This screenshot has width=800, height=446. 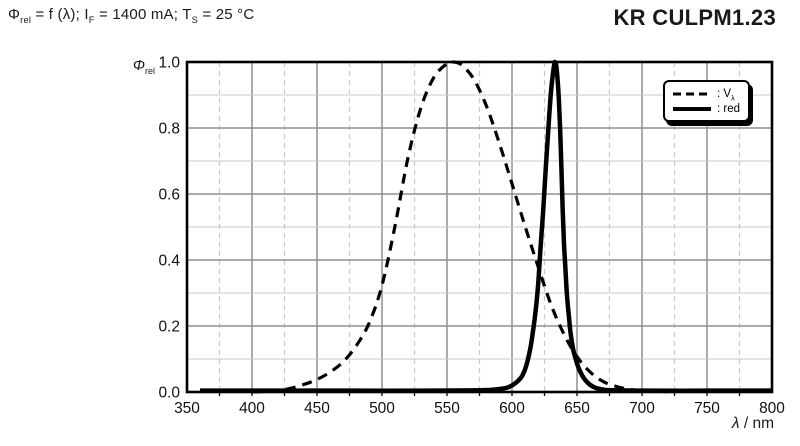 I want to click on x-axis-label: λ / nm, so click(x=753, y=424).